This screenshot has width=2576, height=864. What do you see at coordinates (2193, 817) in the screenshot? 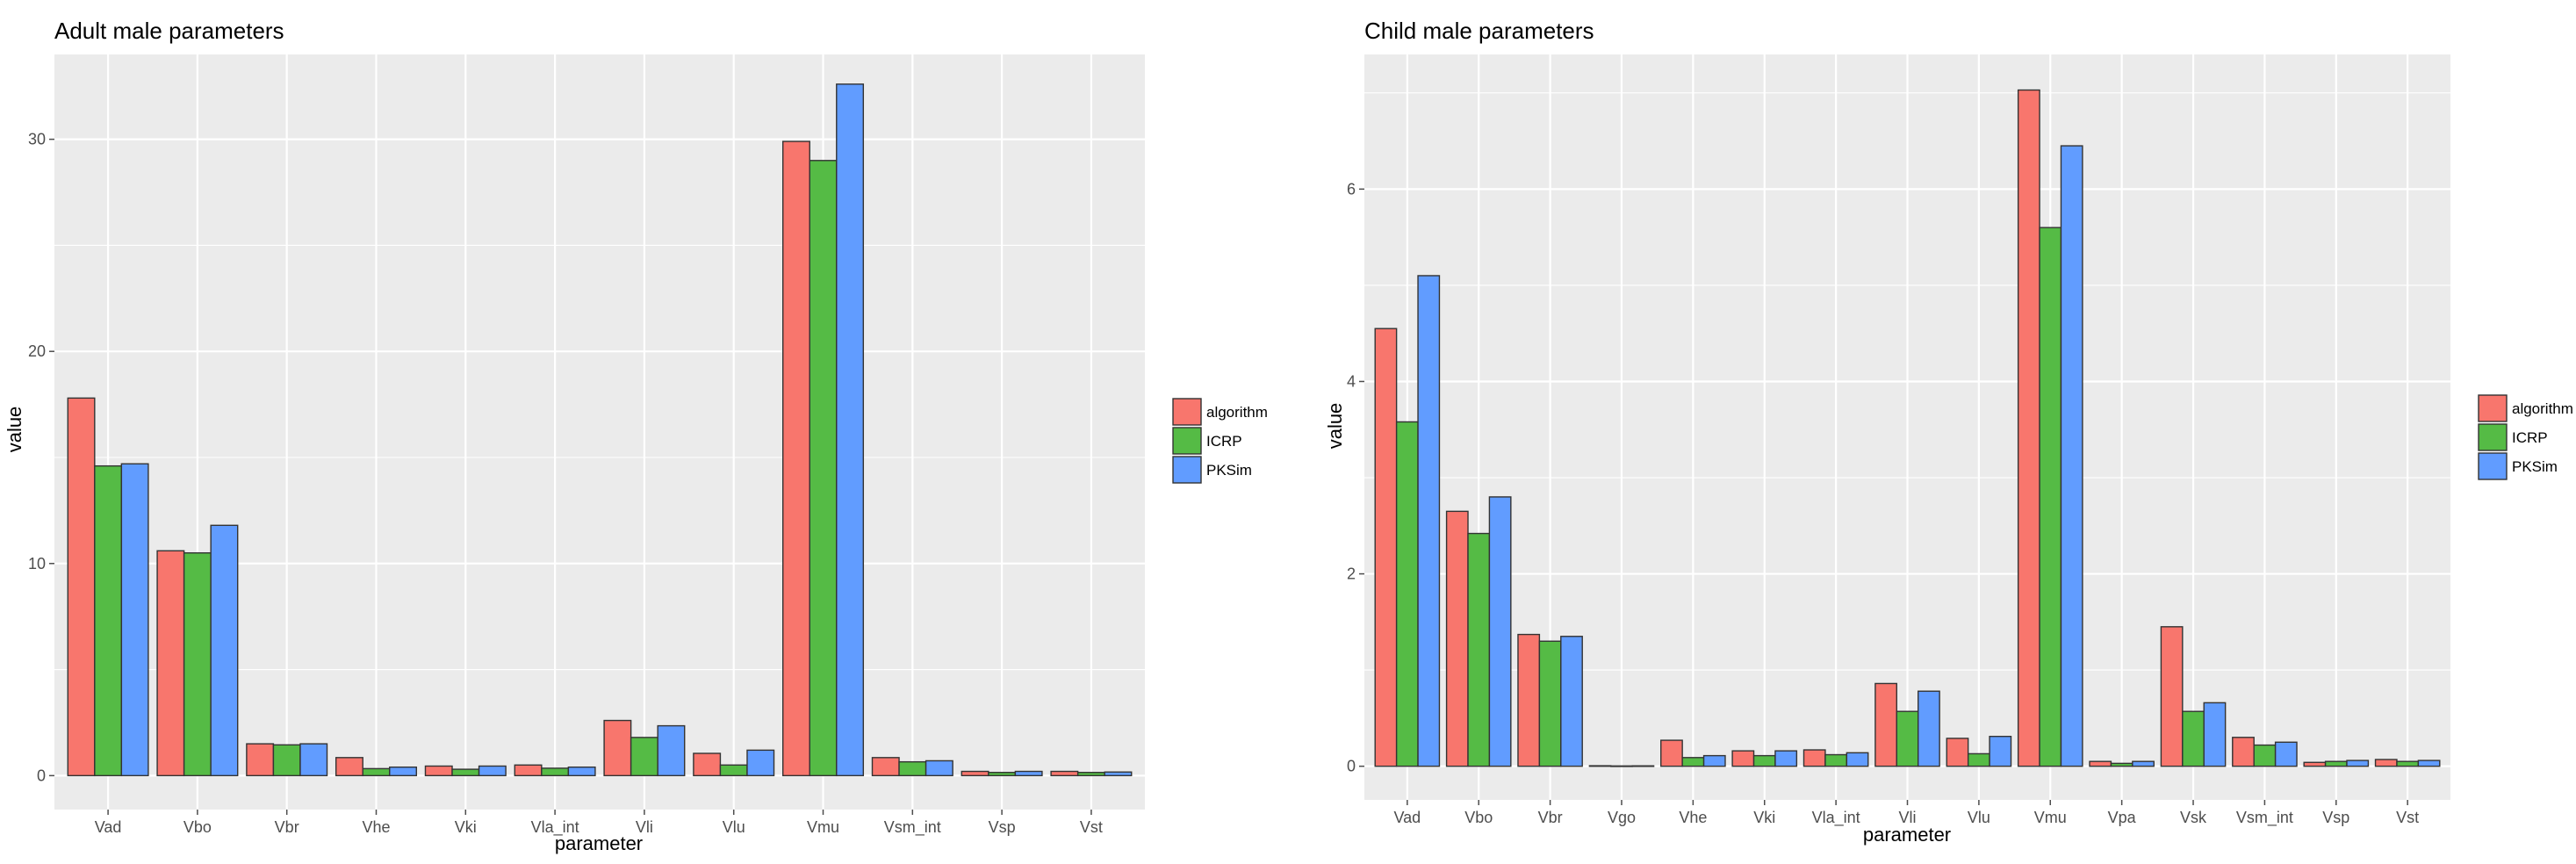
I see `x-tick-label: Vsk` at bounding box center [2193, 817].